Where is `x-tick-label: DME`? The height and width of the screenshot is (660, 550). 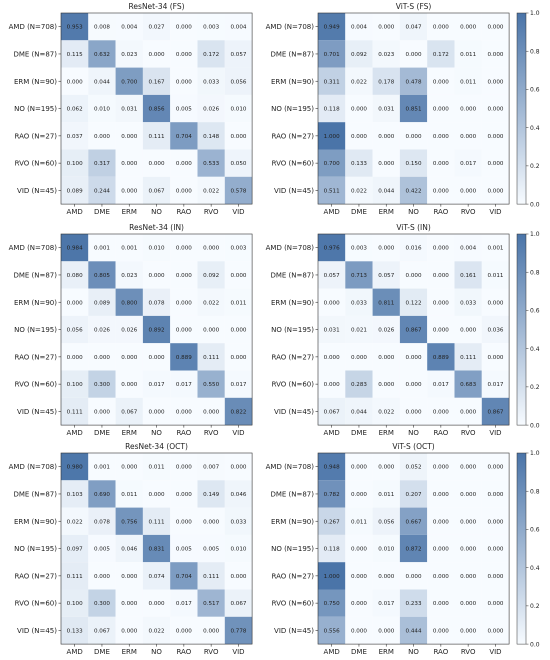 x-tick-label: DME is located at coordinates (102, 652).